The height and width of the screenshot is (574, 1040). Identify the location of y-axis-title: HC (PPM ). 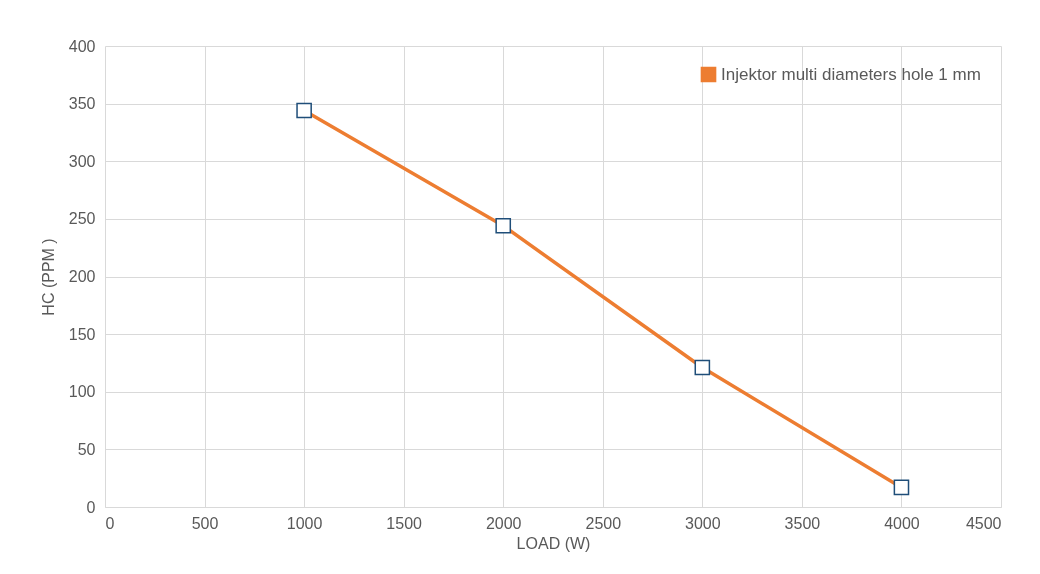
(48, 277).